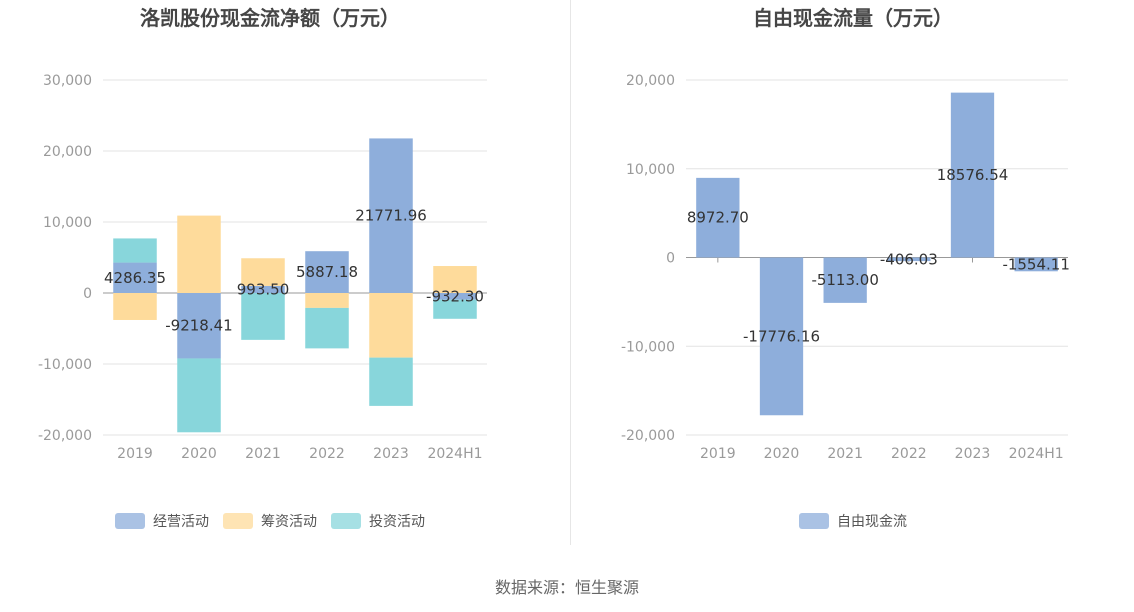  I want to click on legend-label: 自由现金流, so click(872, 522).